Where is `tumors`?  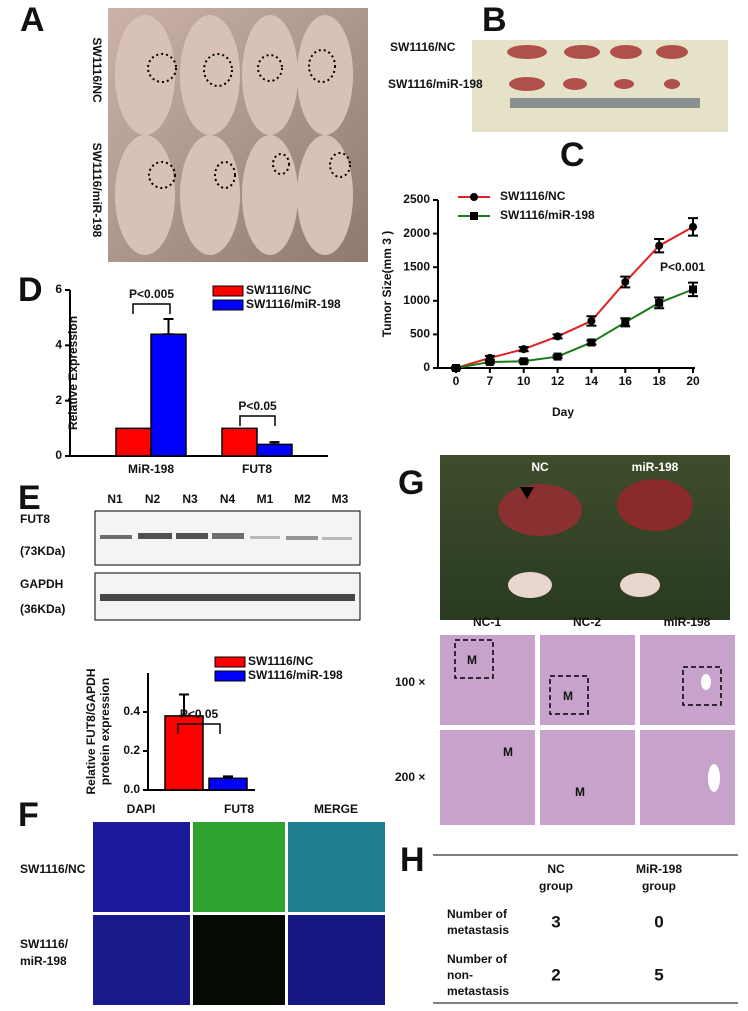 tumors is located at coordinates (597, 68).